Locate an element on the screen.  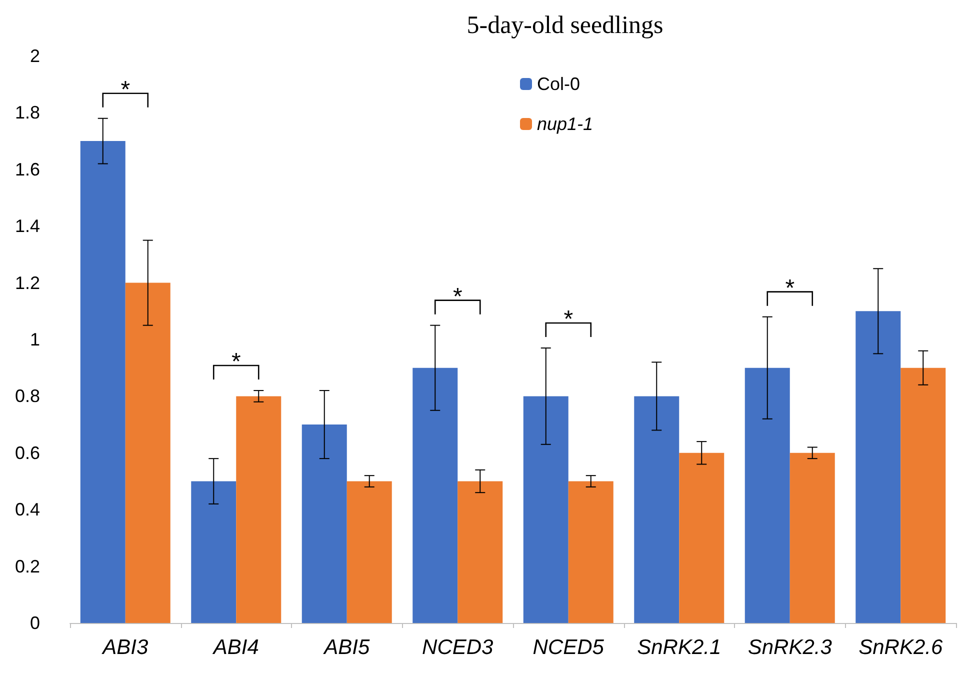
x-tick-label: ABI4 is located at coordinates (235, 647).